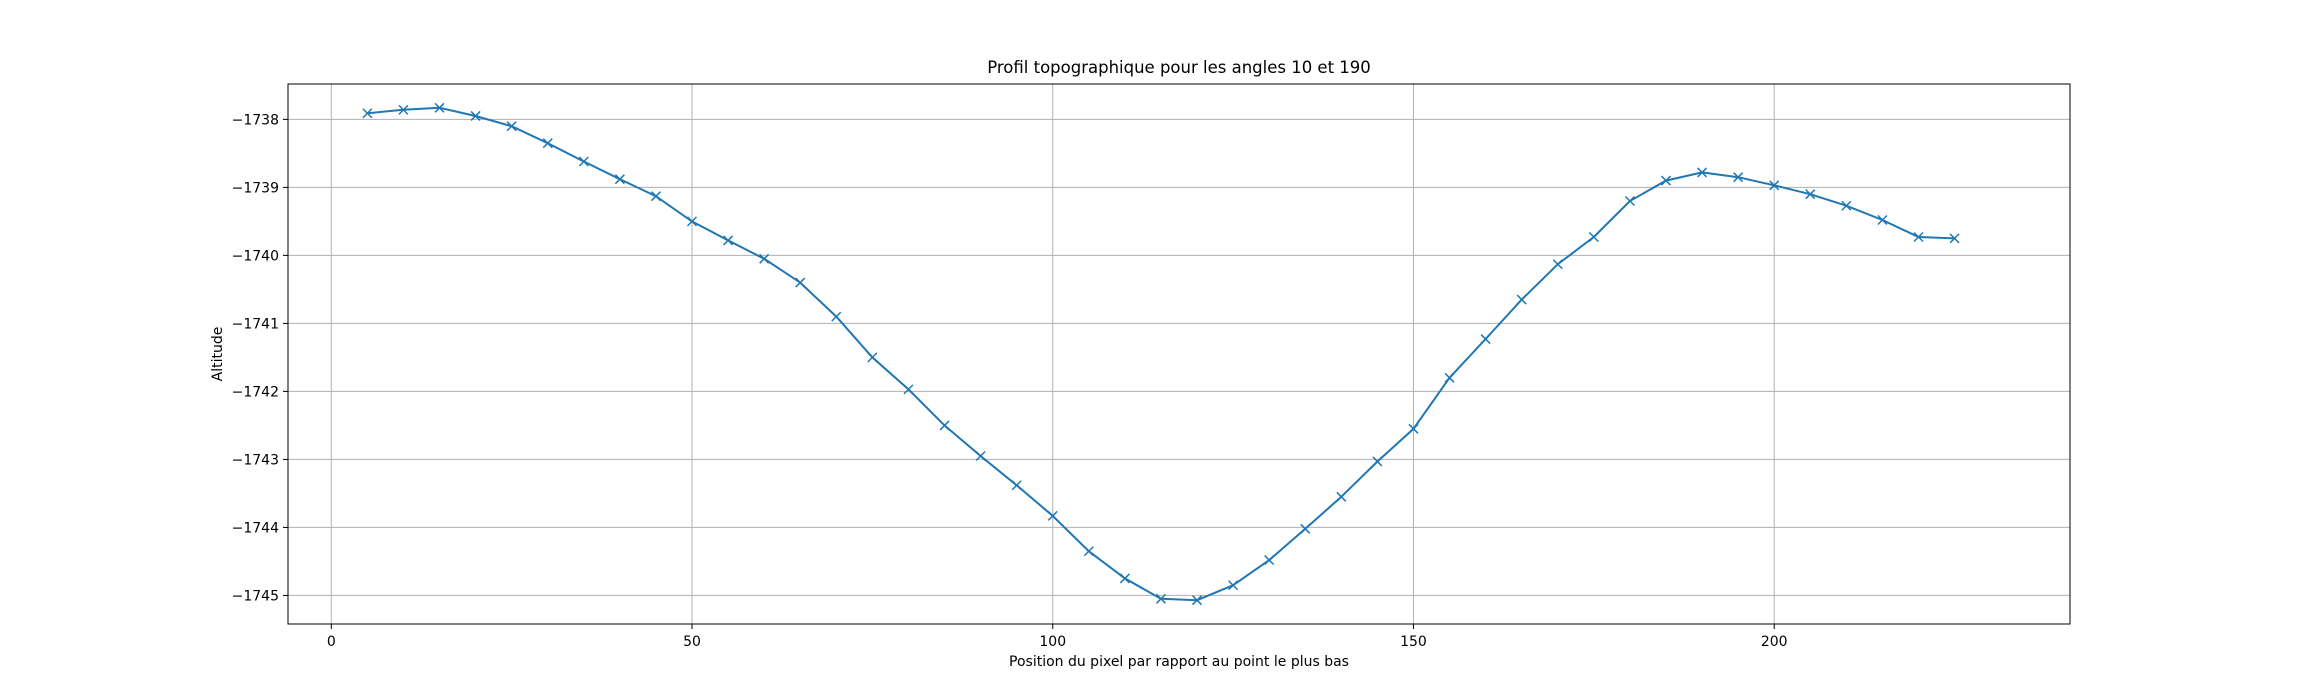 The height and width of the screenshot is (700, 2300). I want to click on y-tick-label: −1738, so click(255, 120).